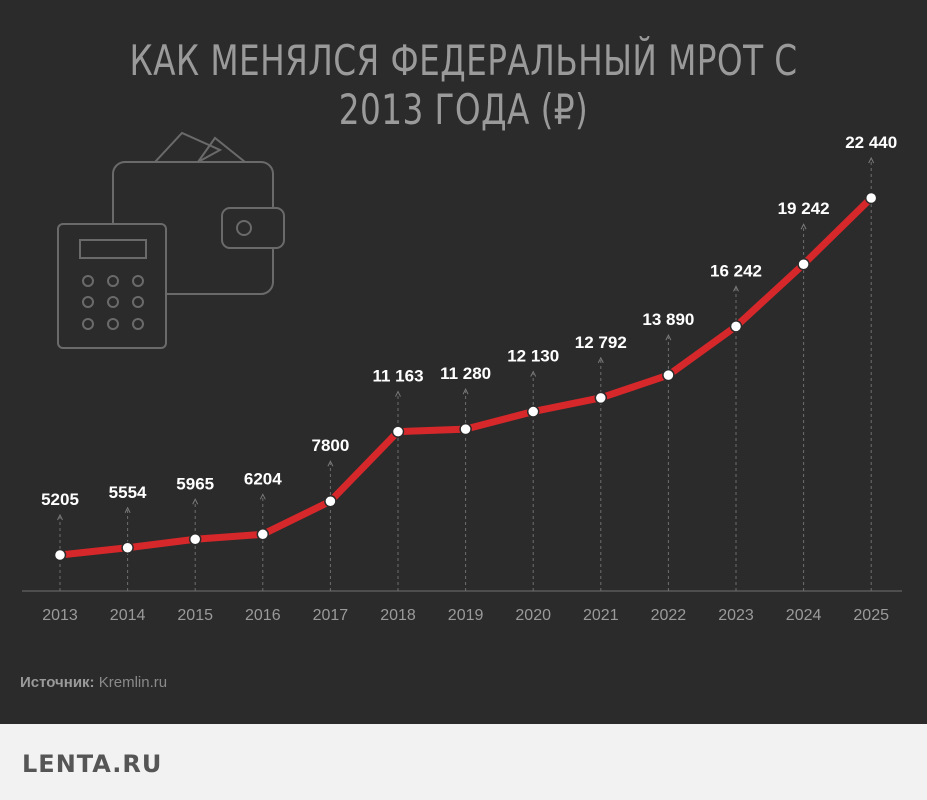 The height and width of the screenshot is (800, 927). I want to click on x-tick-label: 2014, so click(128, 615).